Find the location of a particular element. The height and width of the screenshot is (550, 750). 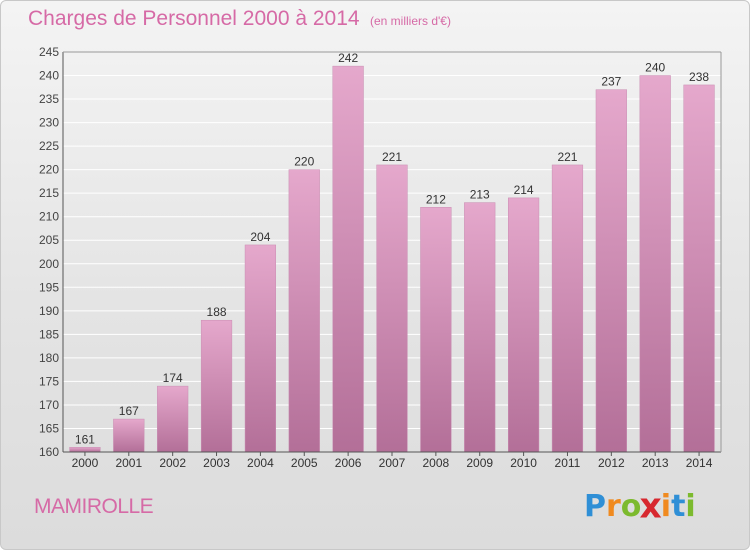

data-label: 174 is located at coordinates (173, 378).